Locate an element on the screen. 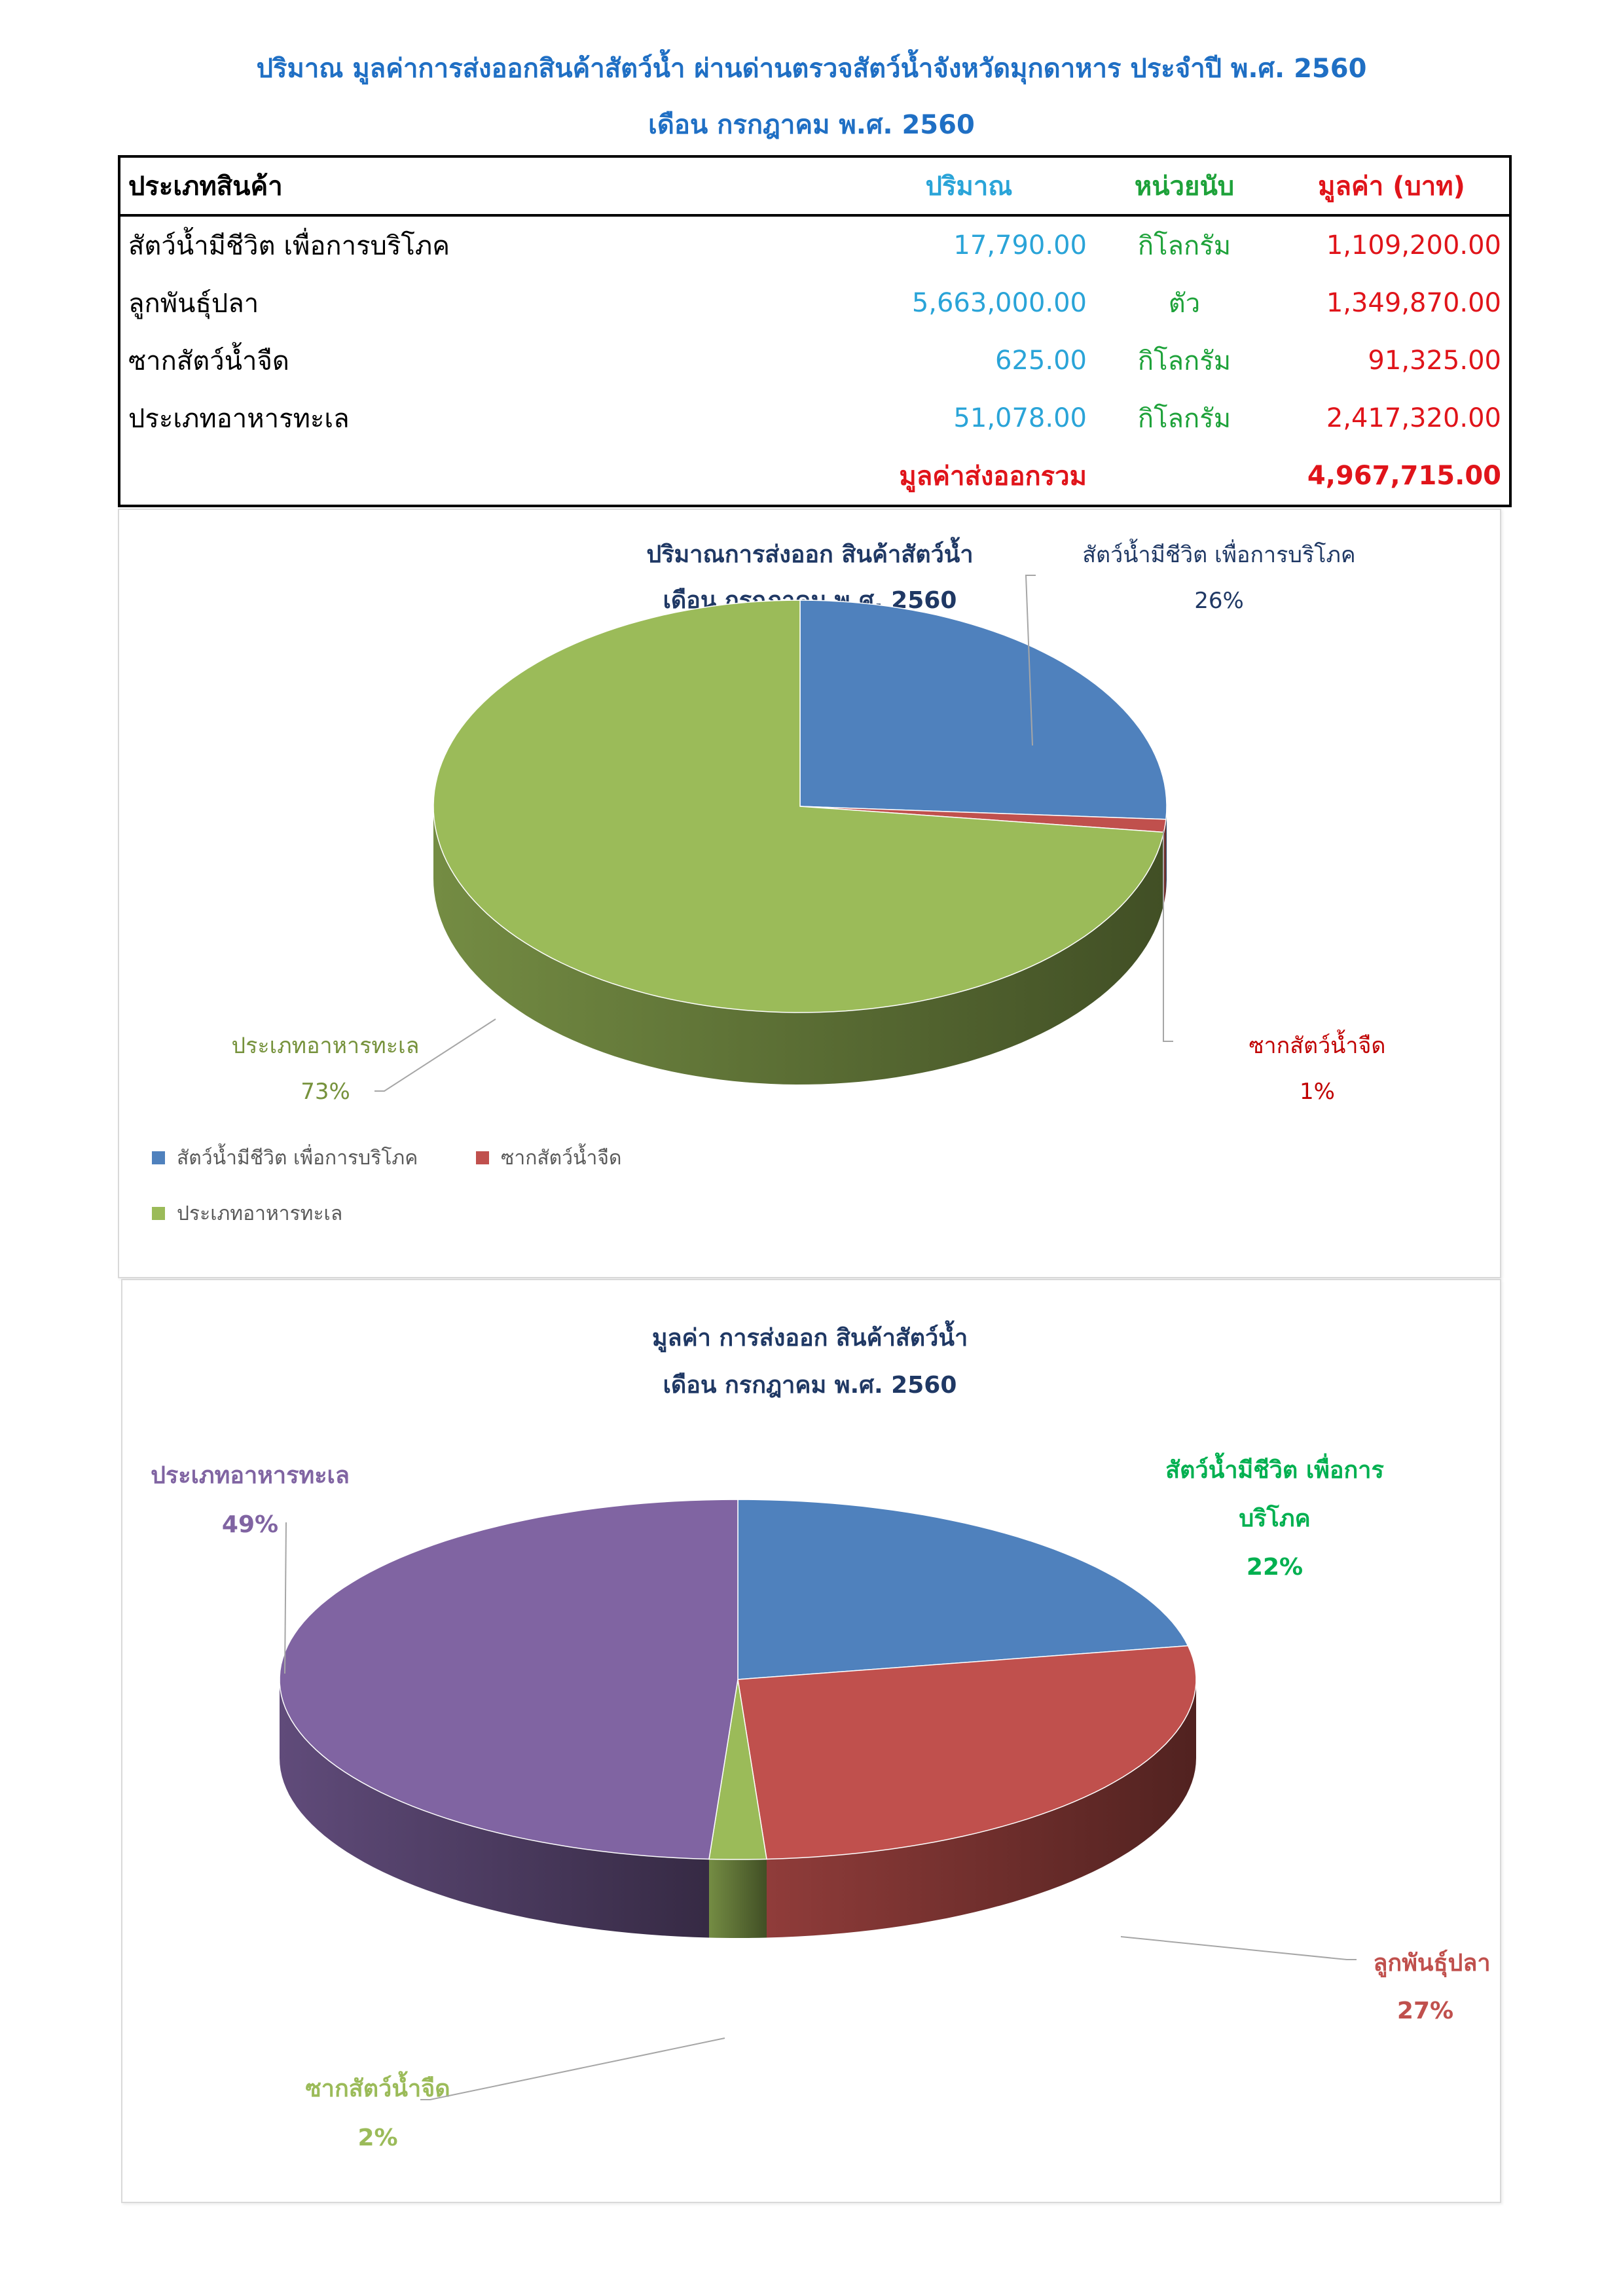  row-quantity: 625.00 is located at coordinates (1041, 361).